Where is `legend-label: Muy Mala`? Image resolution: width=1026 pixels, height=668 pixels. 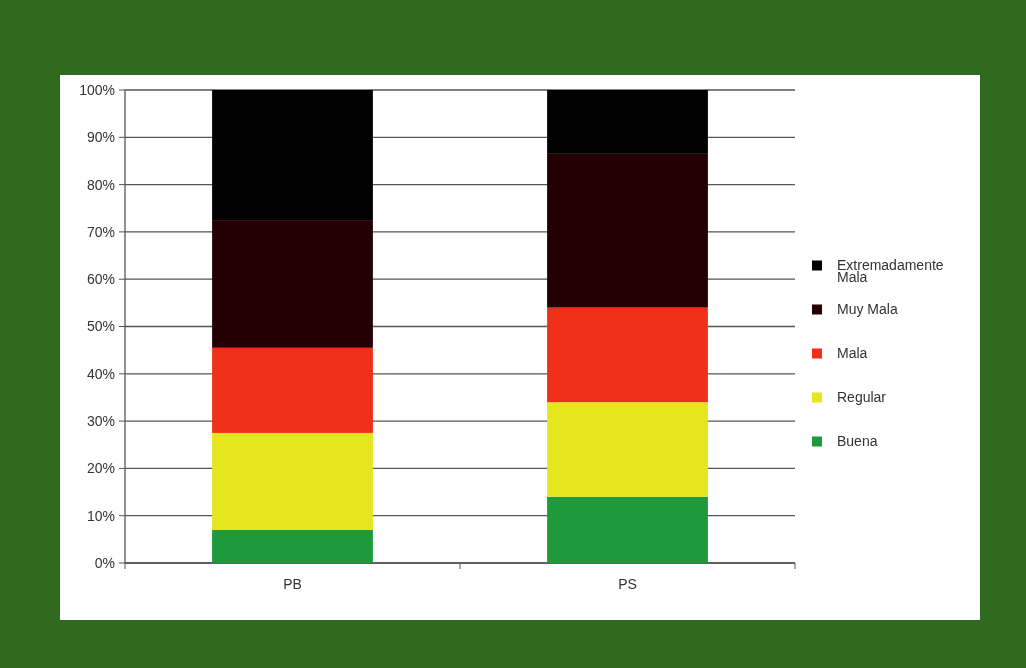
legend-label: Muy Mala is located at coordinates (867, 308).